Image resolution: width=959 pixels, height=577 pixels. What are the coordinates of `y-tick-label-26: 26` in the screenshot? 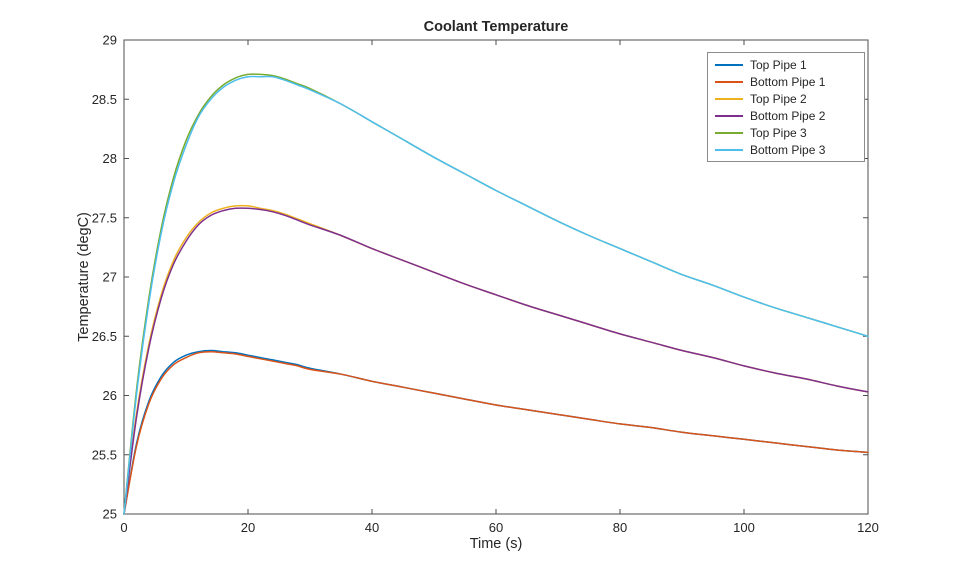 It's located at (110, 395).